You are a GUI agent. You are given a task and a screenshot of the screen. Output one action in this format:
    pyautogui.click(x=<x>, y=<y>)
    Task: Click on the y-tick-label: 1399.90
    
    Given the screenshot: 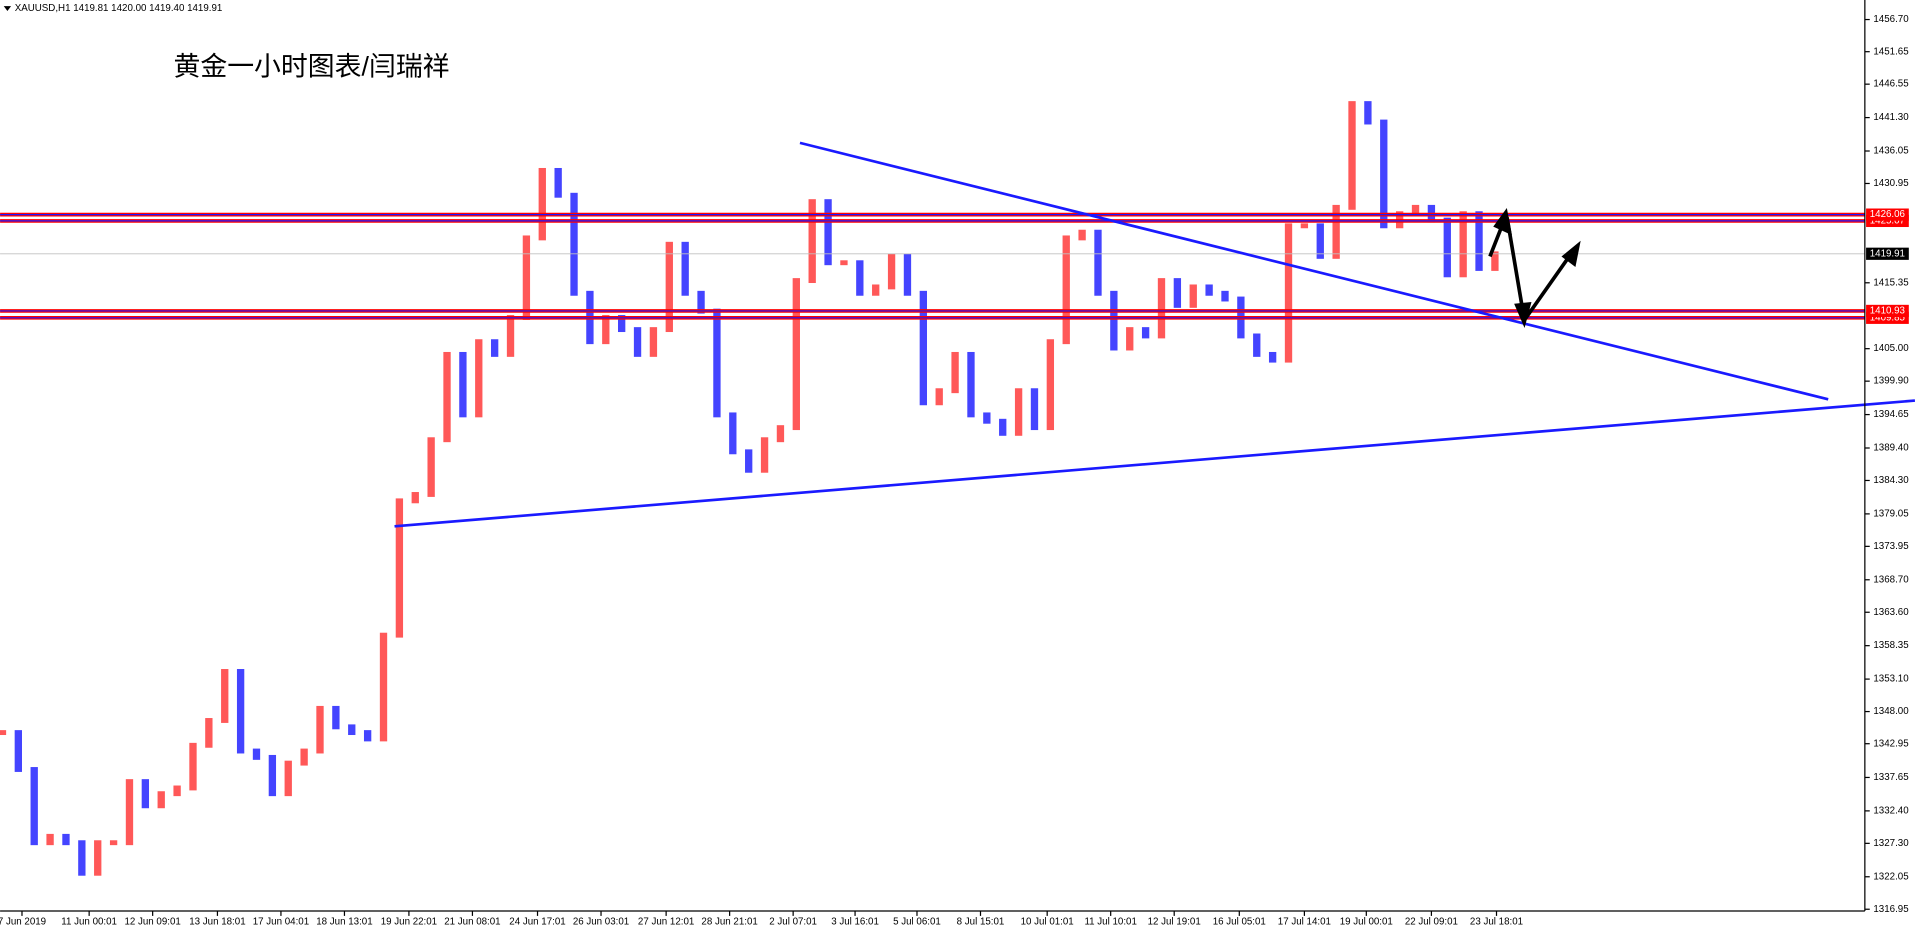 What is the action you would take?
    pyautogui.click(x=1891, y=381)
    